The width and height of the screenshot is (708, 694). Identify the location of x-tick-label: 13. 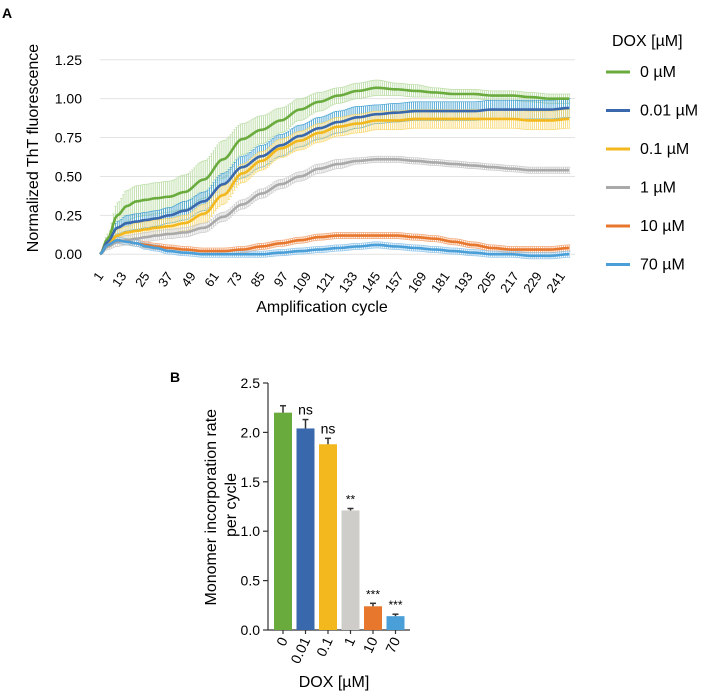
(119, 279).